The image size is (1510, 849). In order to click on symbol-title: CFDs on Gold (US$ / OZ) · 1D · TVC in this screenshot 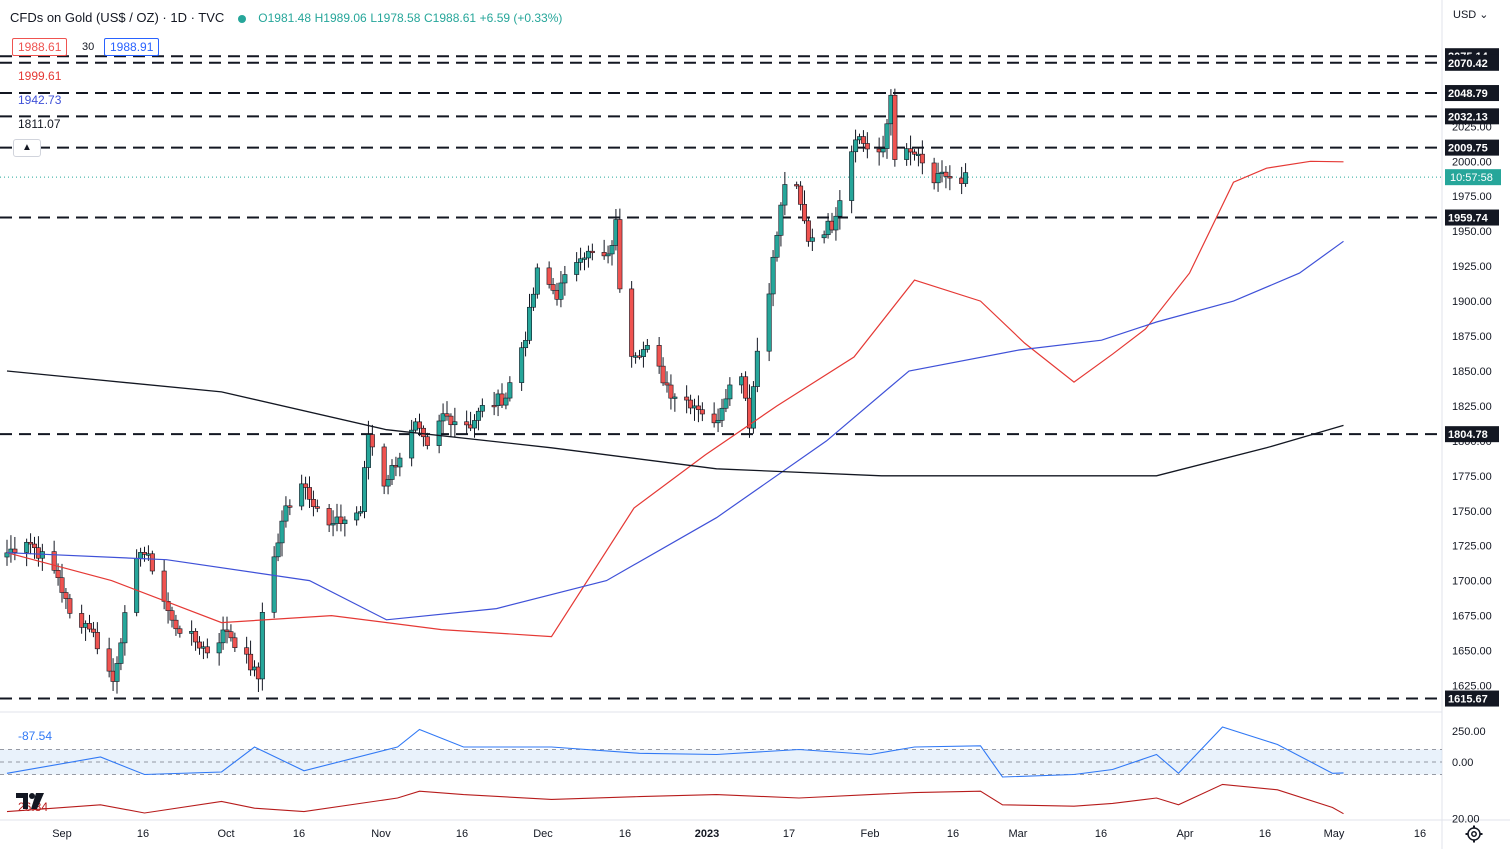, I will do `click(117, 17)`.